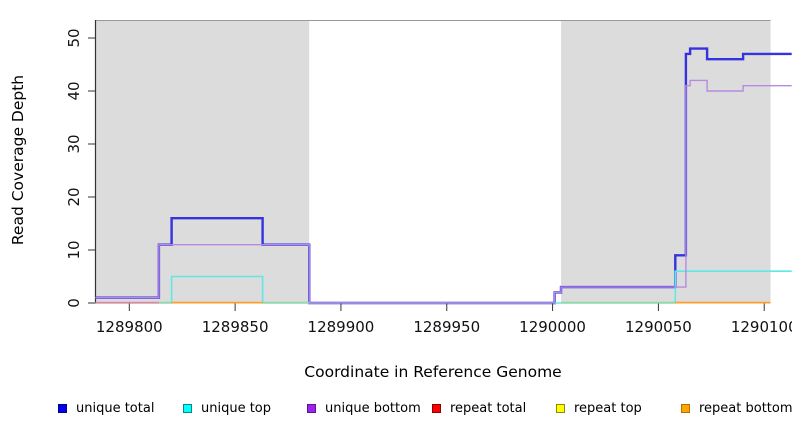 Image resolution: width=792 pixels, height=432 pixels. I want to click on legend-swatch-repeat-bottom, so click(685, 408).